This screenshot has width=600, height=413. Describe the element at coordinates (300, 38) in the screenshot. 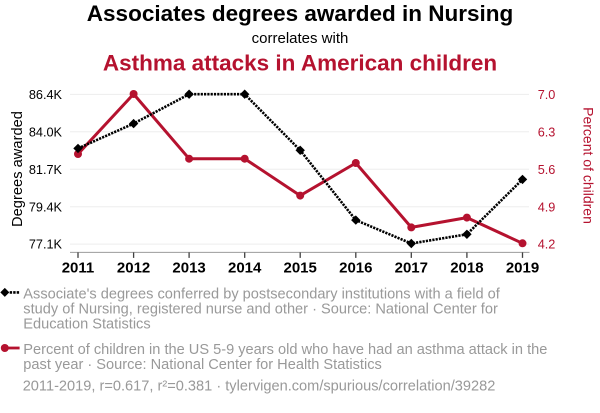

I see `svg-text: correlates with` at that location.